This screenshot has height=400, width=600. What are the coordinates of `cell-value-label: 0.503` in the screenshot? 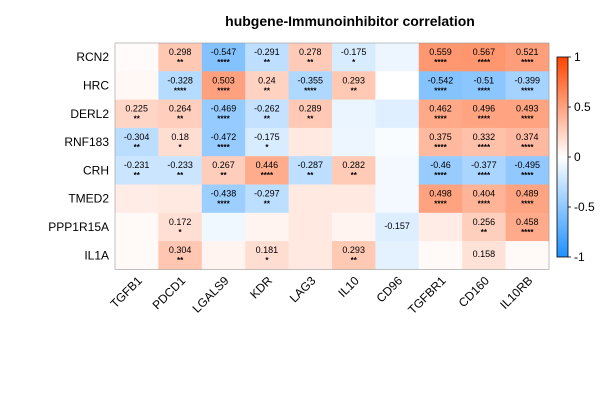 It's located at (223, 80).